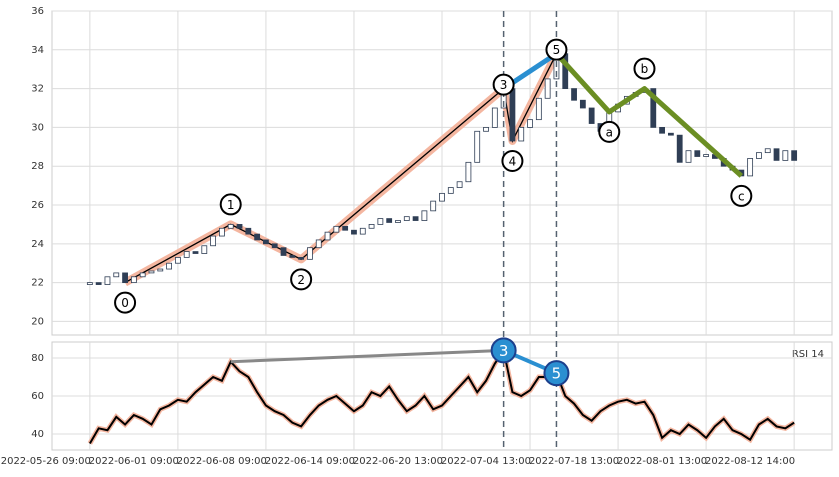 Image resolution: width=839 pixels, height=477 pixels. I want to click on x-tick-label: 2022-07-18 13:00, so click(574, 461).